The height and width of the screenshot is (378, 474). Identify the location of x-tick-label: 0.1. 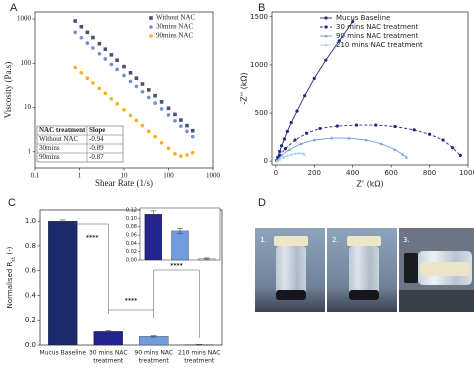
(35, 176).